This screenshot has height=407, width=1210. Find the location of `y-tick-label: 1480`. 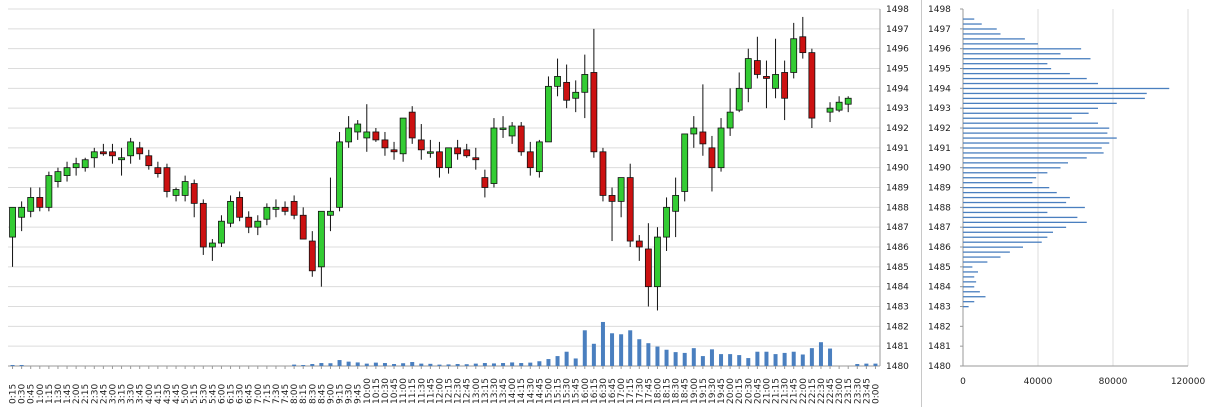

y-tick-label: 1480 is located at coordinates (897, 367).